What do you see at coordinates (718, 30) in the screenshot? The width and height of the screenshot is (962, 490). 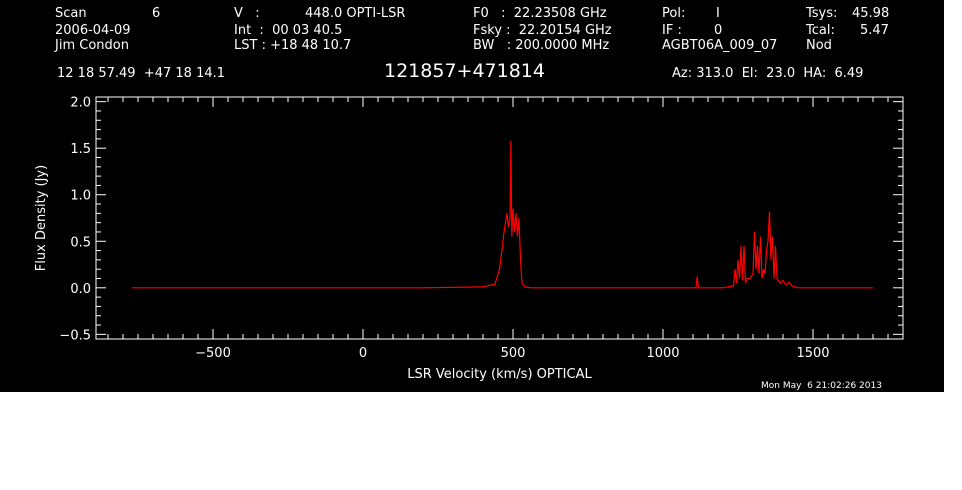 I see `if-value: 0` at bounding box center [718, 30].